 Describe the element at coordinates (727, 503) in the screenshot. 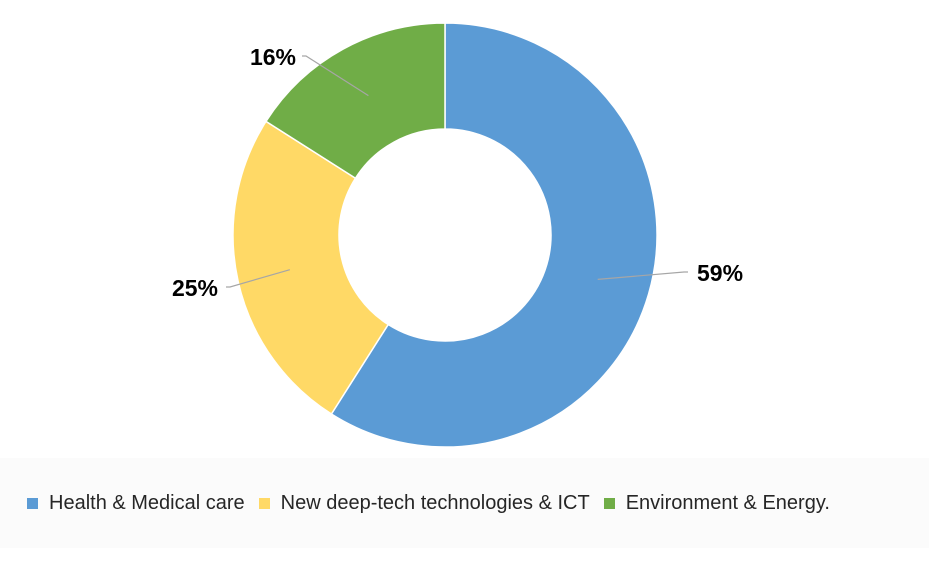

I see `legend-label-environment: Environment & Energy.` at that location.